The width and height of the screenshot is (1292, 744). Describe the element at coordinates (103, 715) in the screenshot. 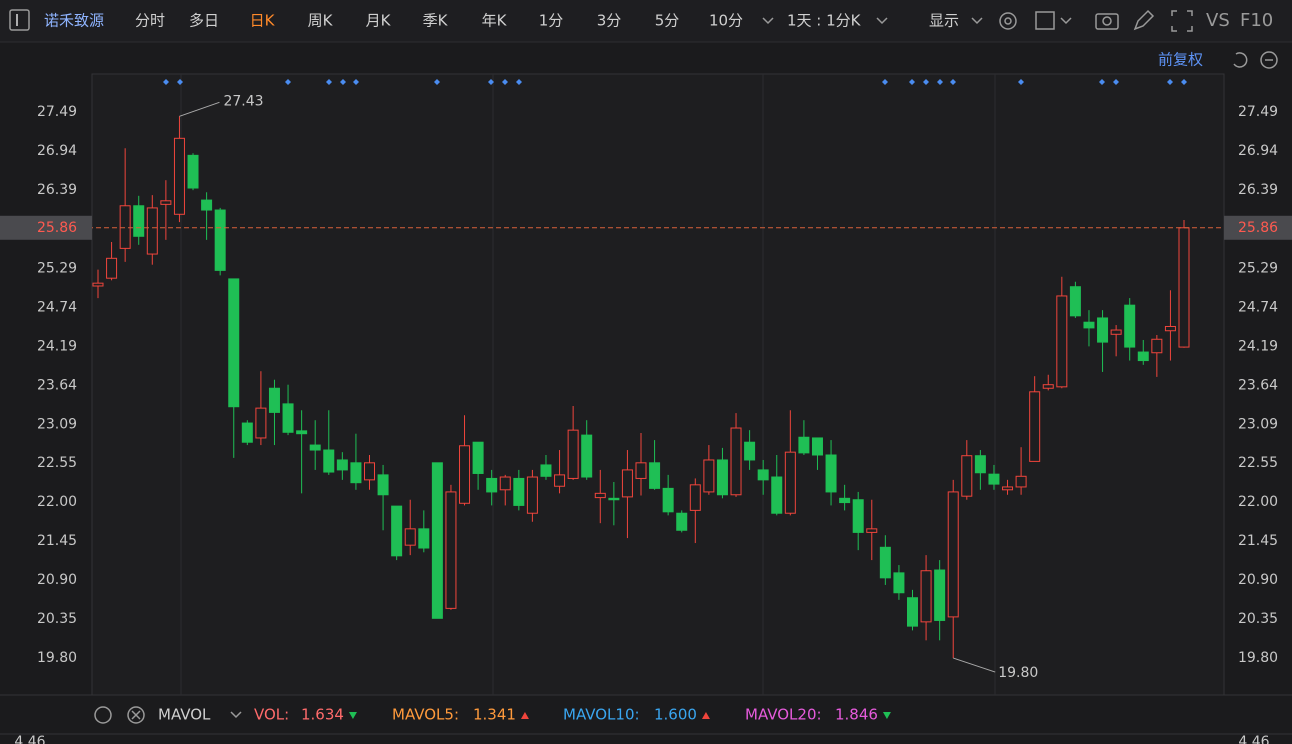

I see `indicator-settings` at that location.